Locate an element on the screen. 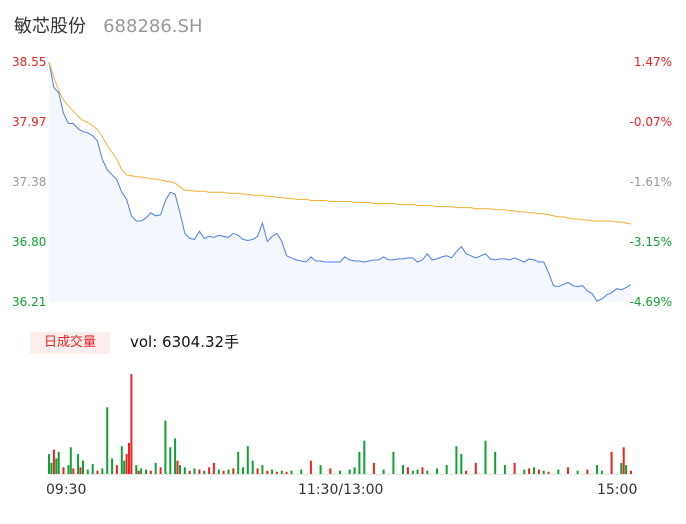  y-left-tick: 36.21 is located at coordinates (29, 302).